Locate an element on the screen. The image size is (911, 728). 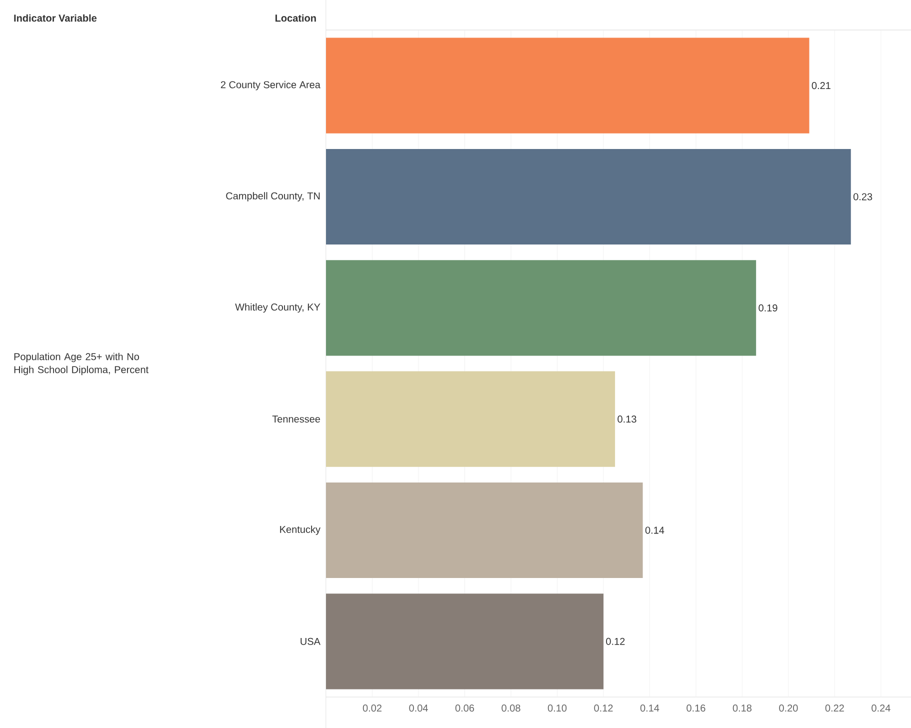
data-label: 0.13 is located at coordinates (627, 419).